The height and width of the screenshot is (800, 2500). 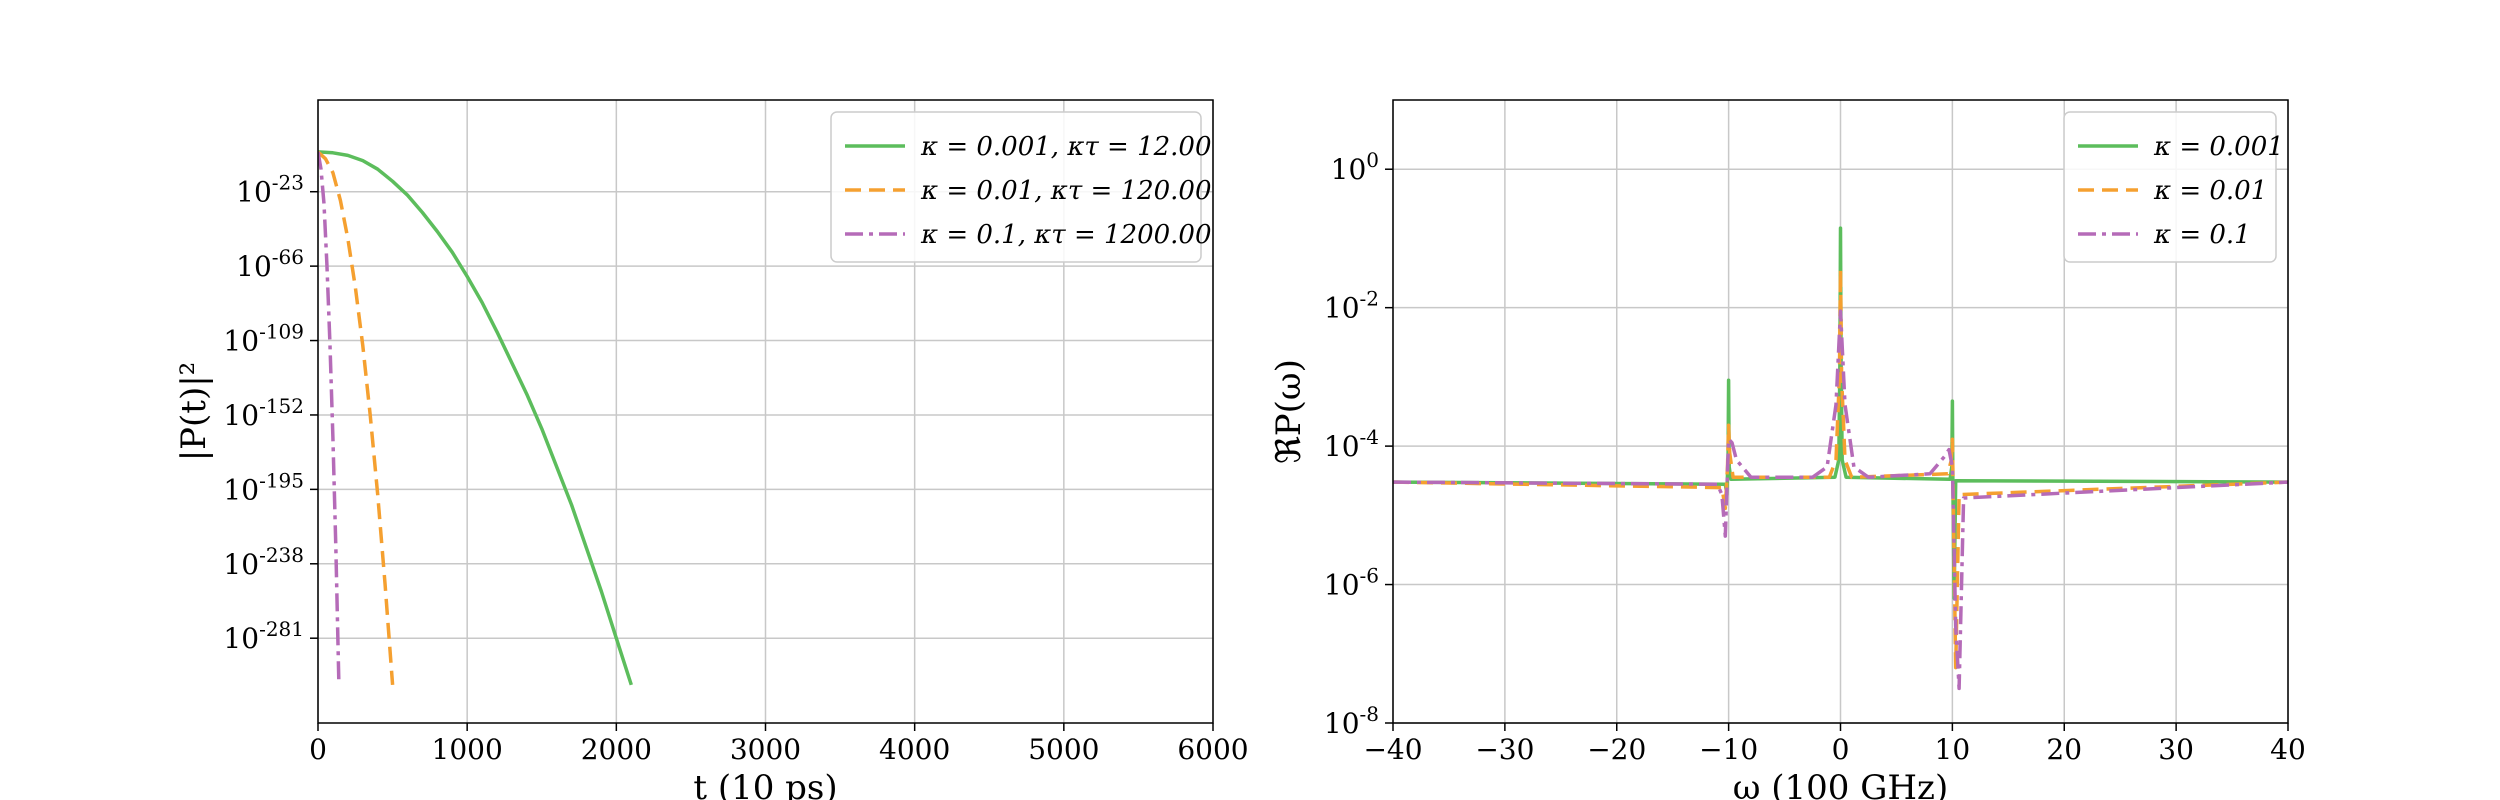 I want to click on legend-label-3: κ = 0.1, κτ = 1200.00, so click(x=1066, y=235).